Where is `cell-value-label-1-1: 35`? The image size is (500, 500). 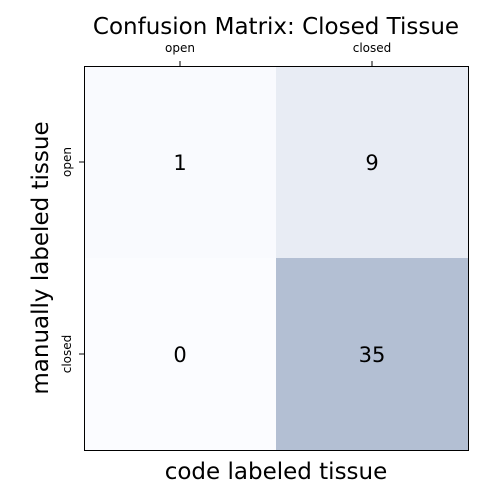 cell-value-label-1-1: 35 is located at coordinates (372, 355).